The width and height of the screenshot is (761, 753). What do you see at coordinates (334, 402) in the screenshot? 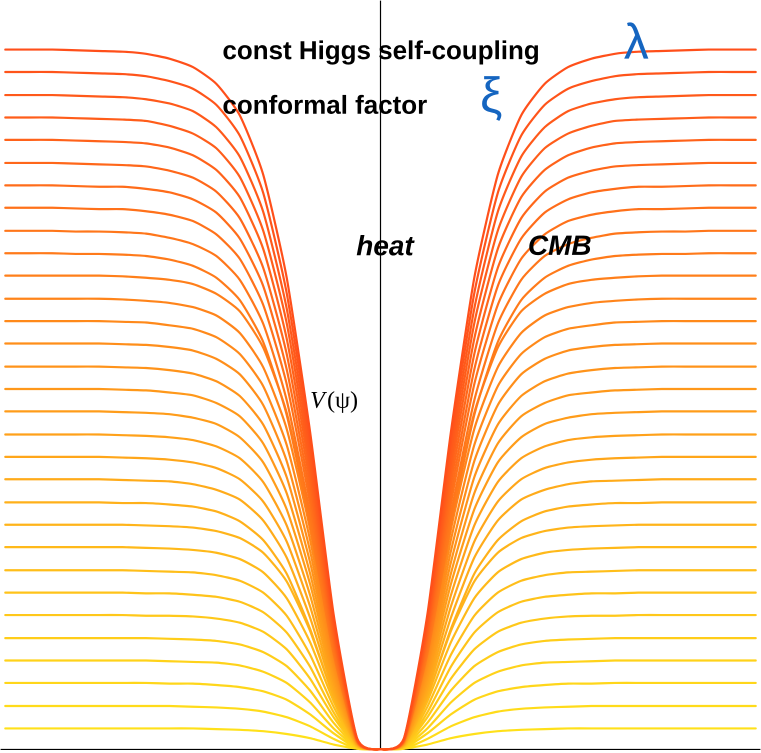
I see `y-axis-title: V(ψ)` at bounding box center [334, 402].